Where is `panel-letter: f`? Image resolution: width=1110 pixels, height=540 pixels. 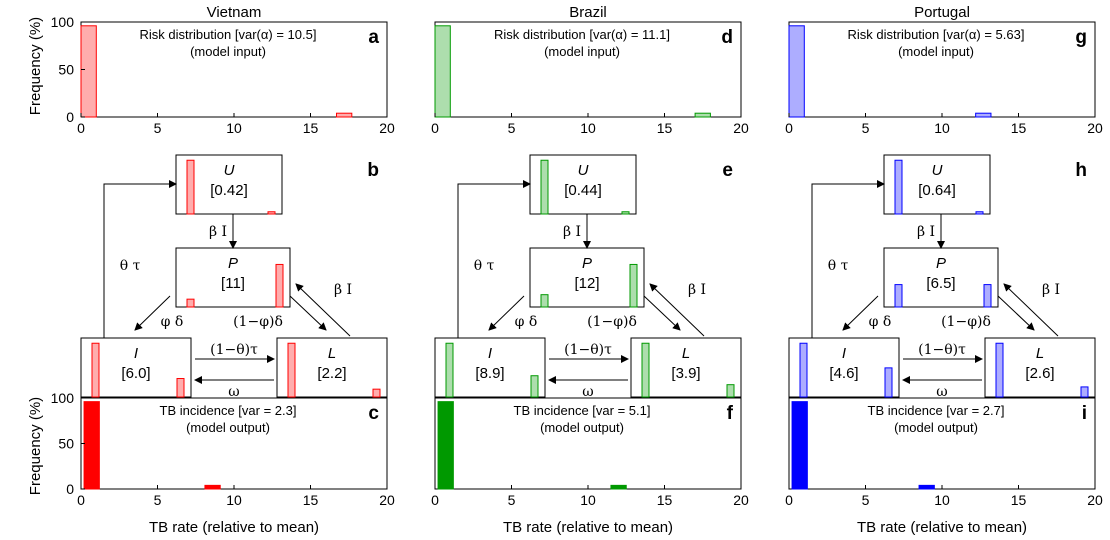
panel-letter: f is located at coordinates (730, 413).